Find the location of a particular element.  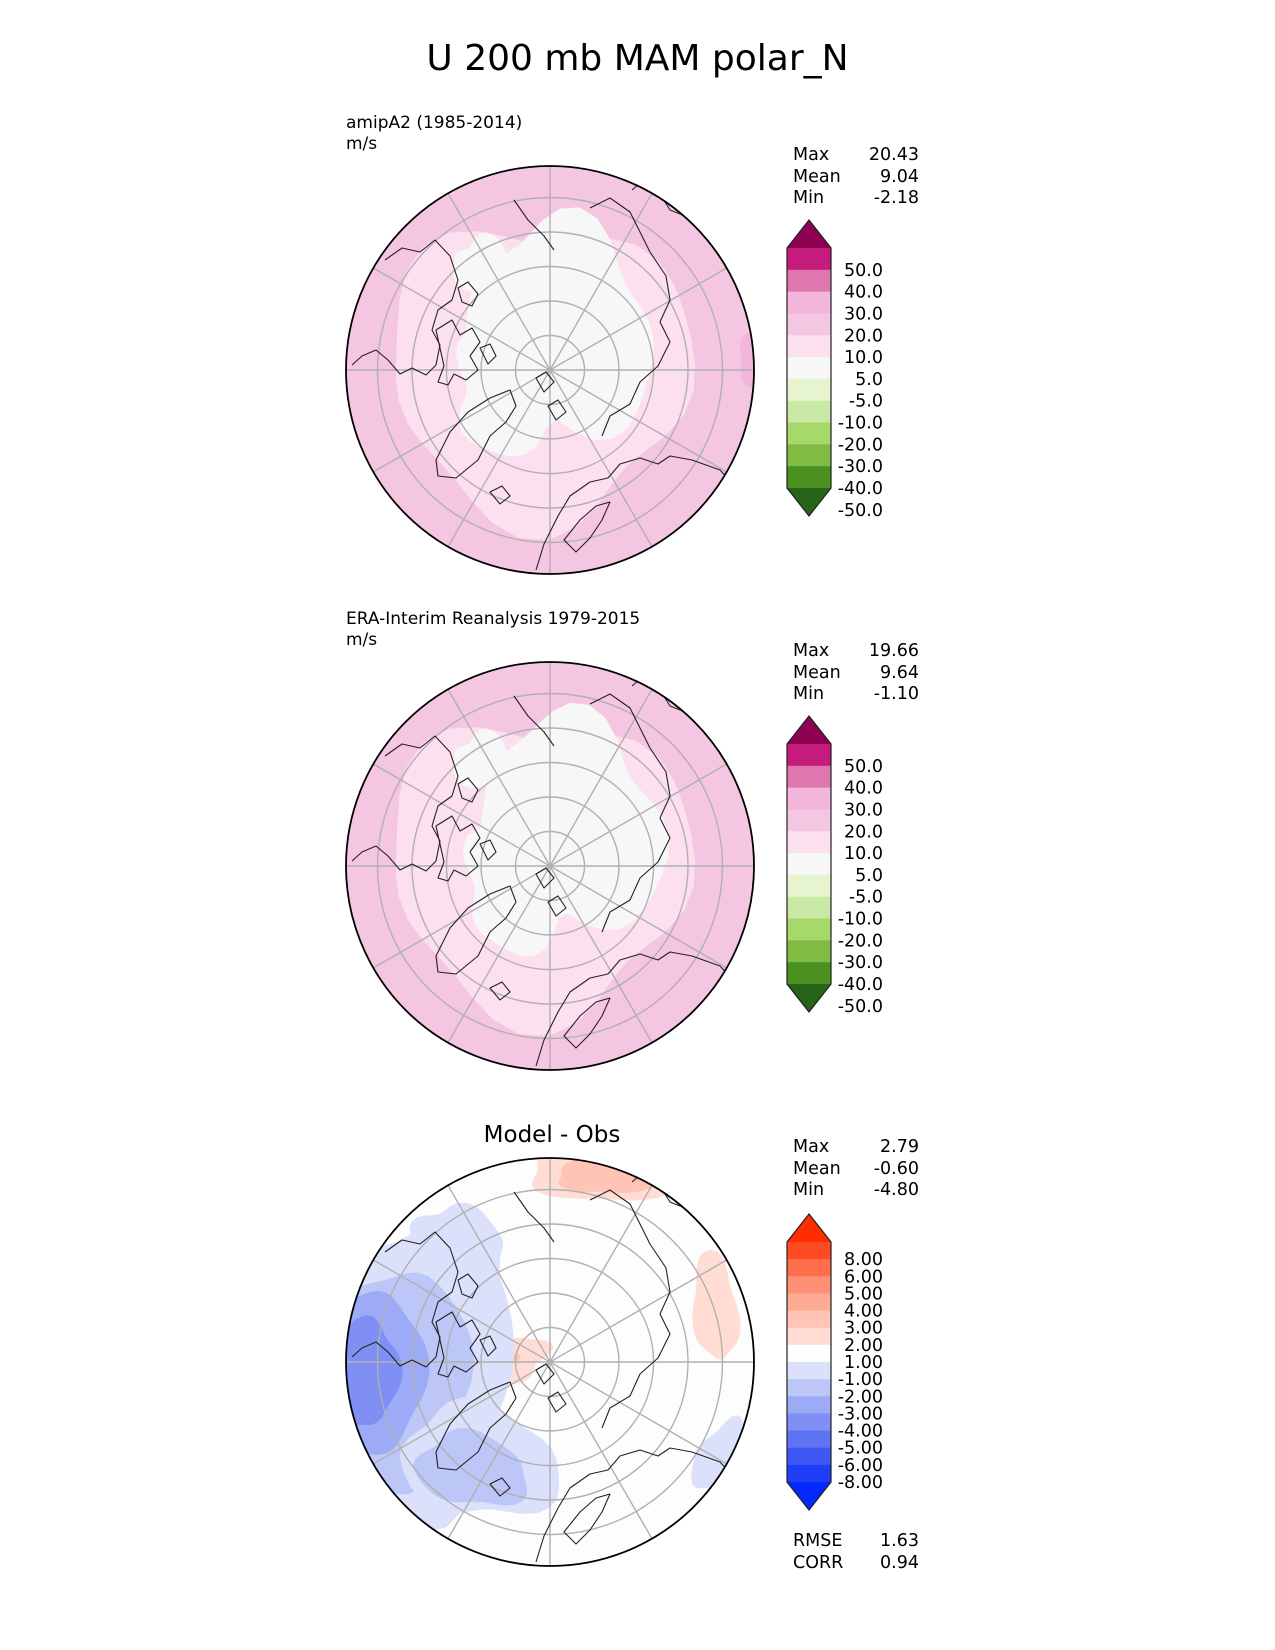

panel2-colorbar-extend-bottom is located at coordinates (809, 998).